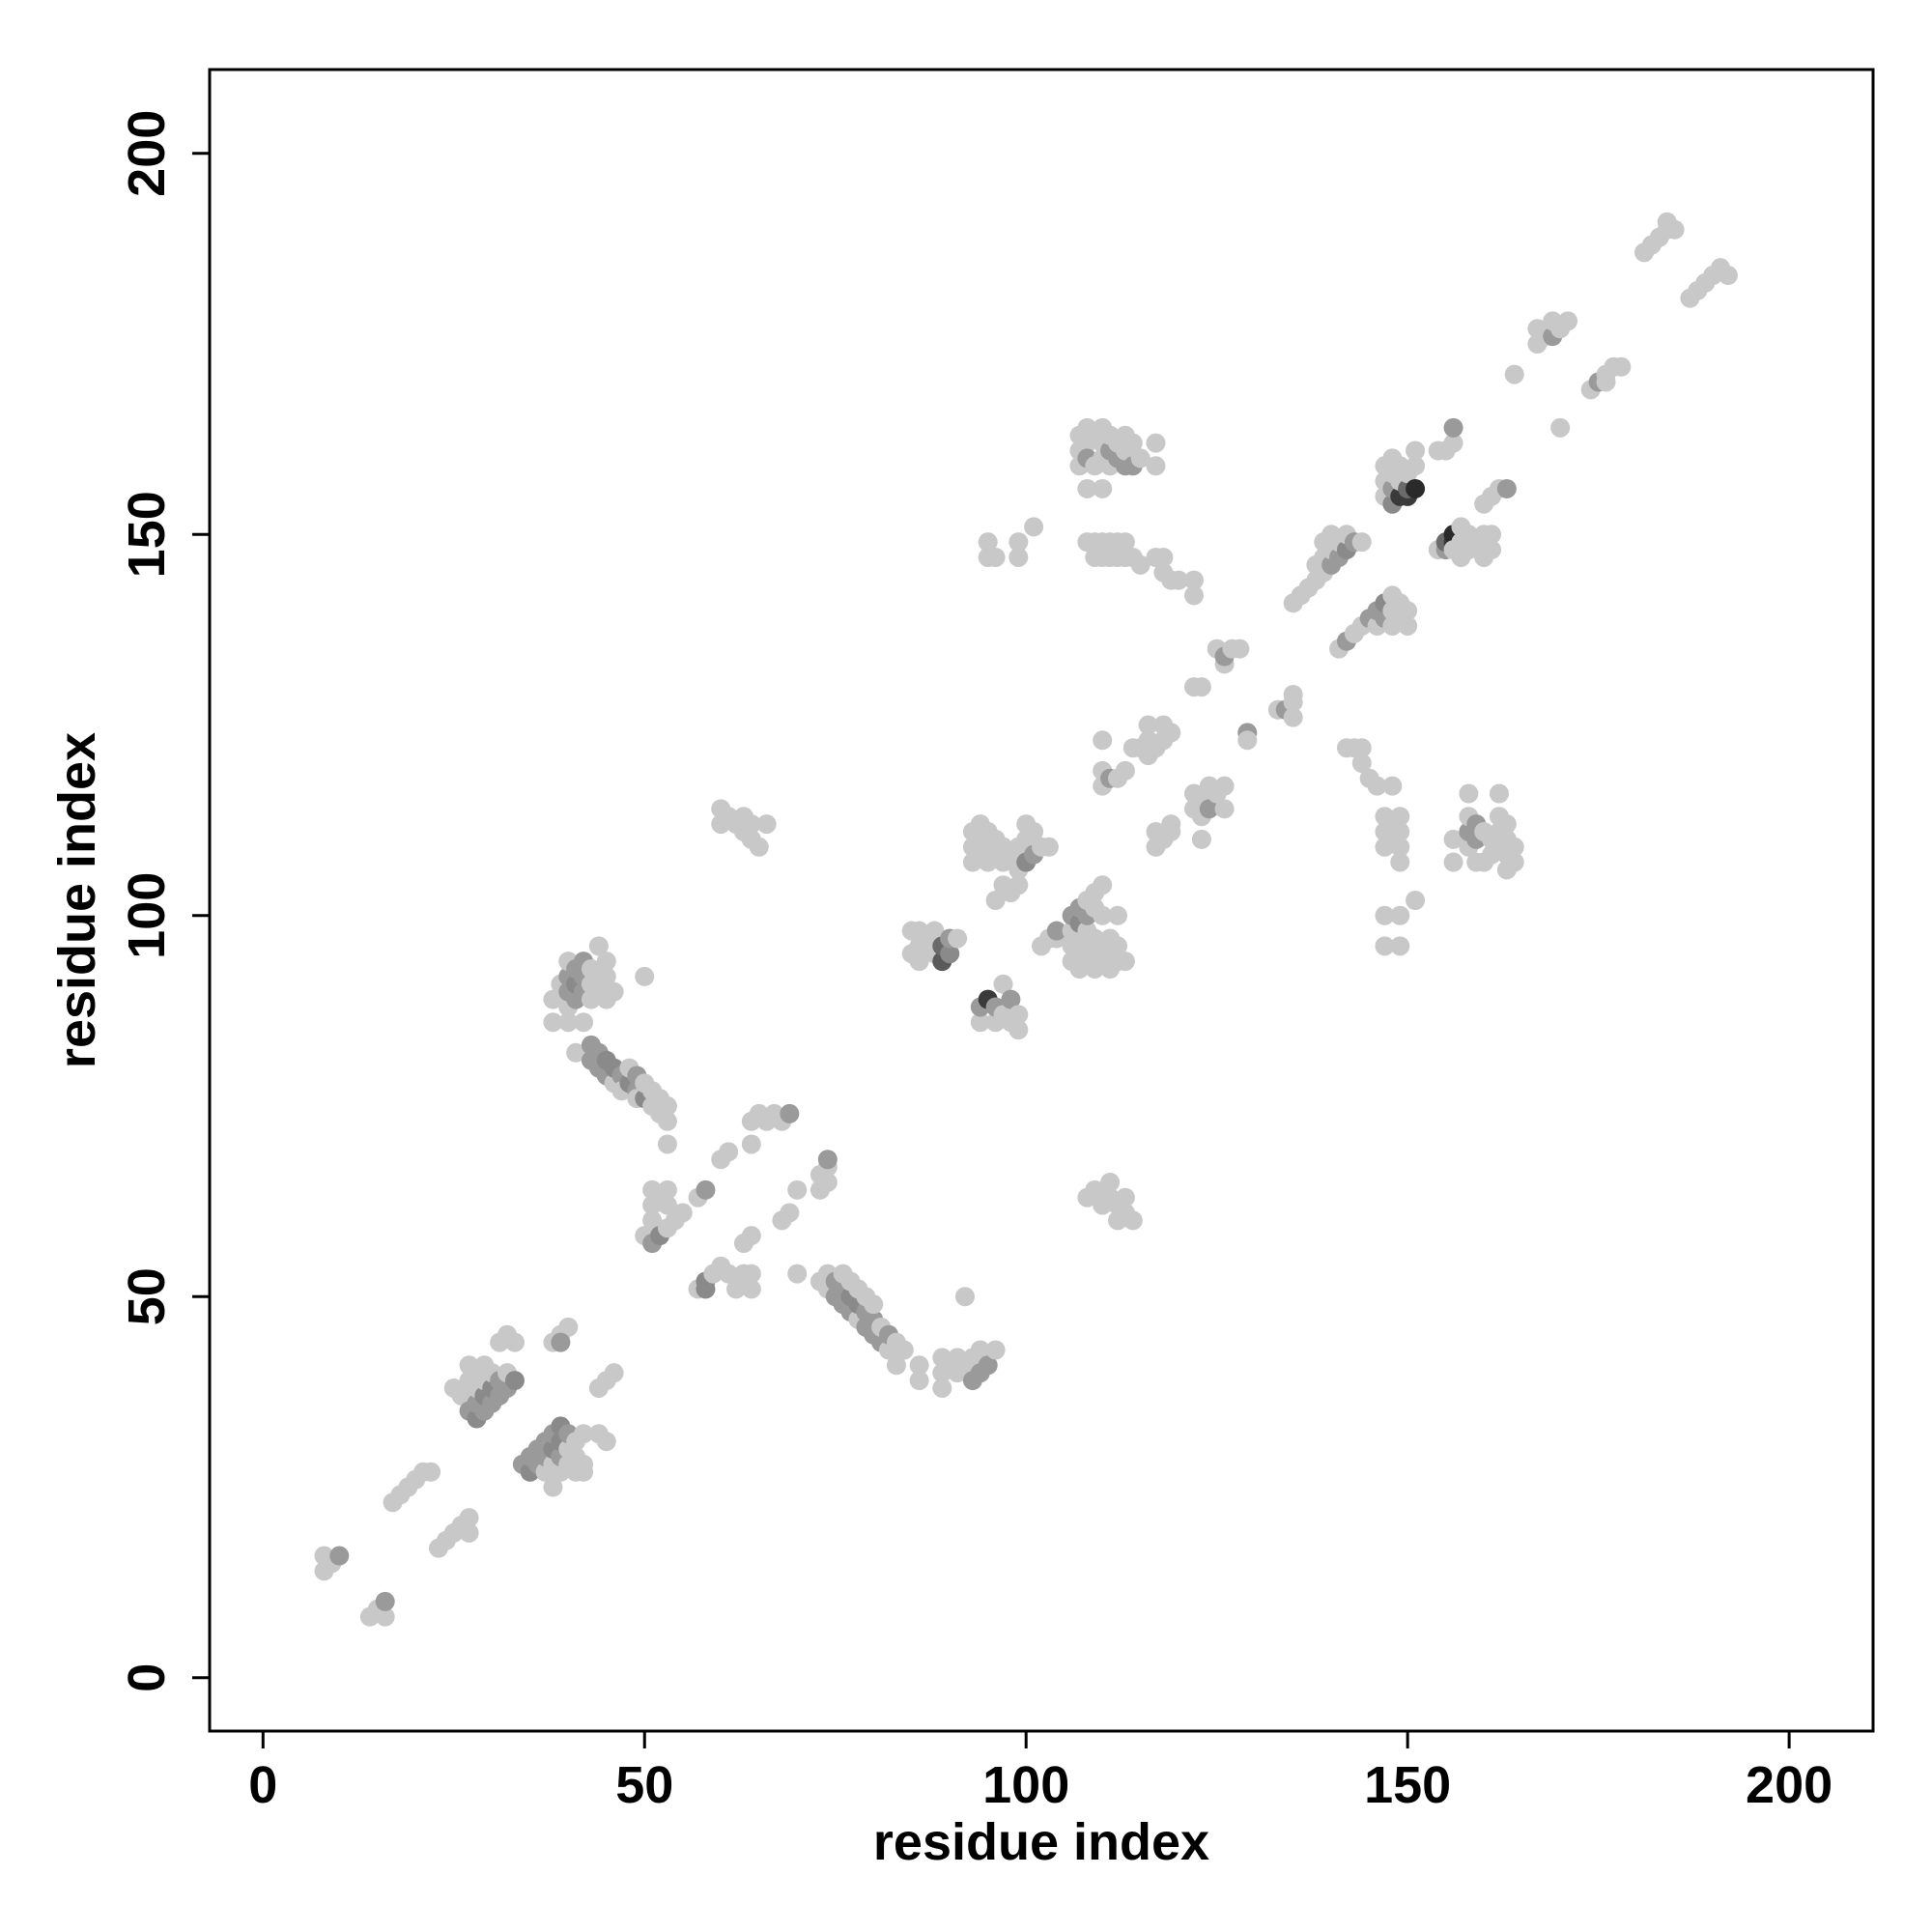  What do you see at coordinates (262, 1785) in the screenshot?
I see `x-tick-label: 0` at bounding box center [262, 1785].